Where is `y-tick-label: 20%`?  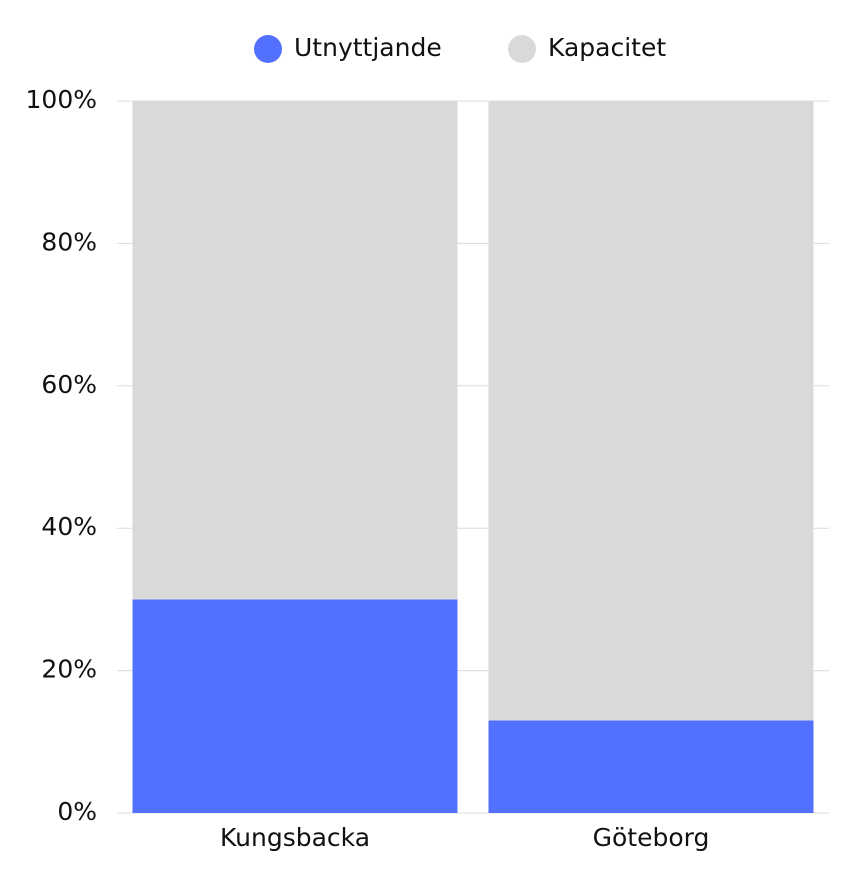 y-tick-label: 20% is located at coordinates (69, 669).